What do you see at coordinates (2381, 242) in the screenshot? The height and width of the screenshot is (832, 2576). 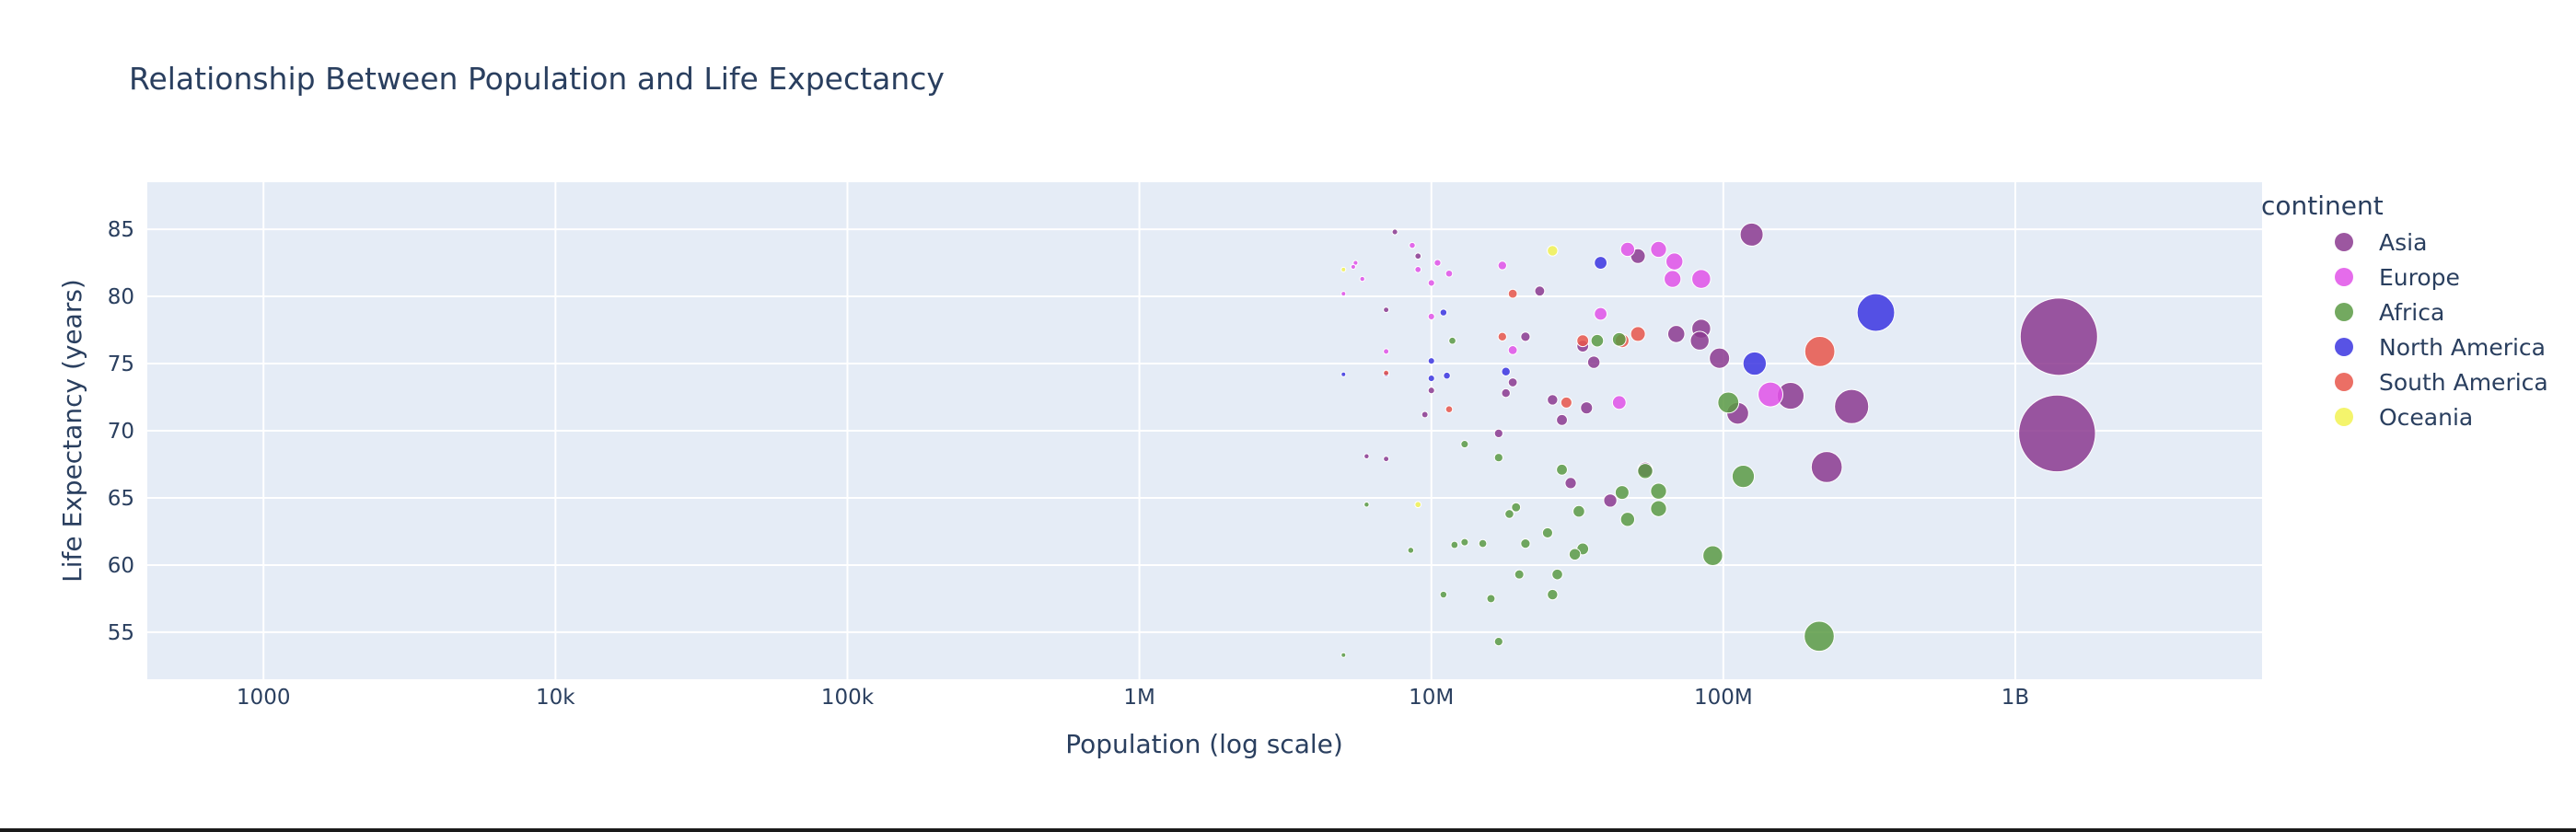 I see `legend-item-asia: Asia` at bounding box center [2381, 242].